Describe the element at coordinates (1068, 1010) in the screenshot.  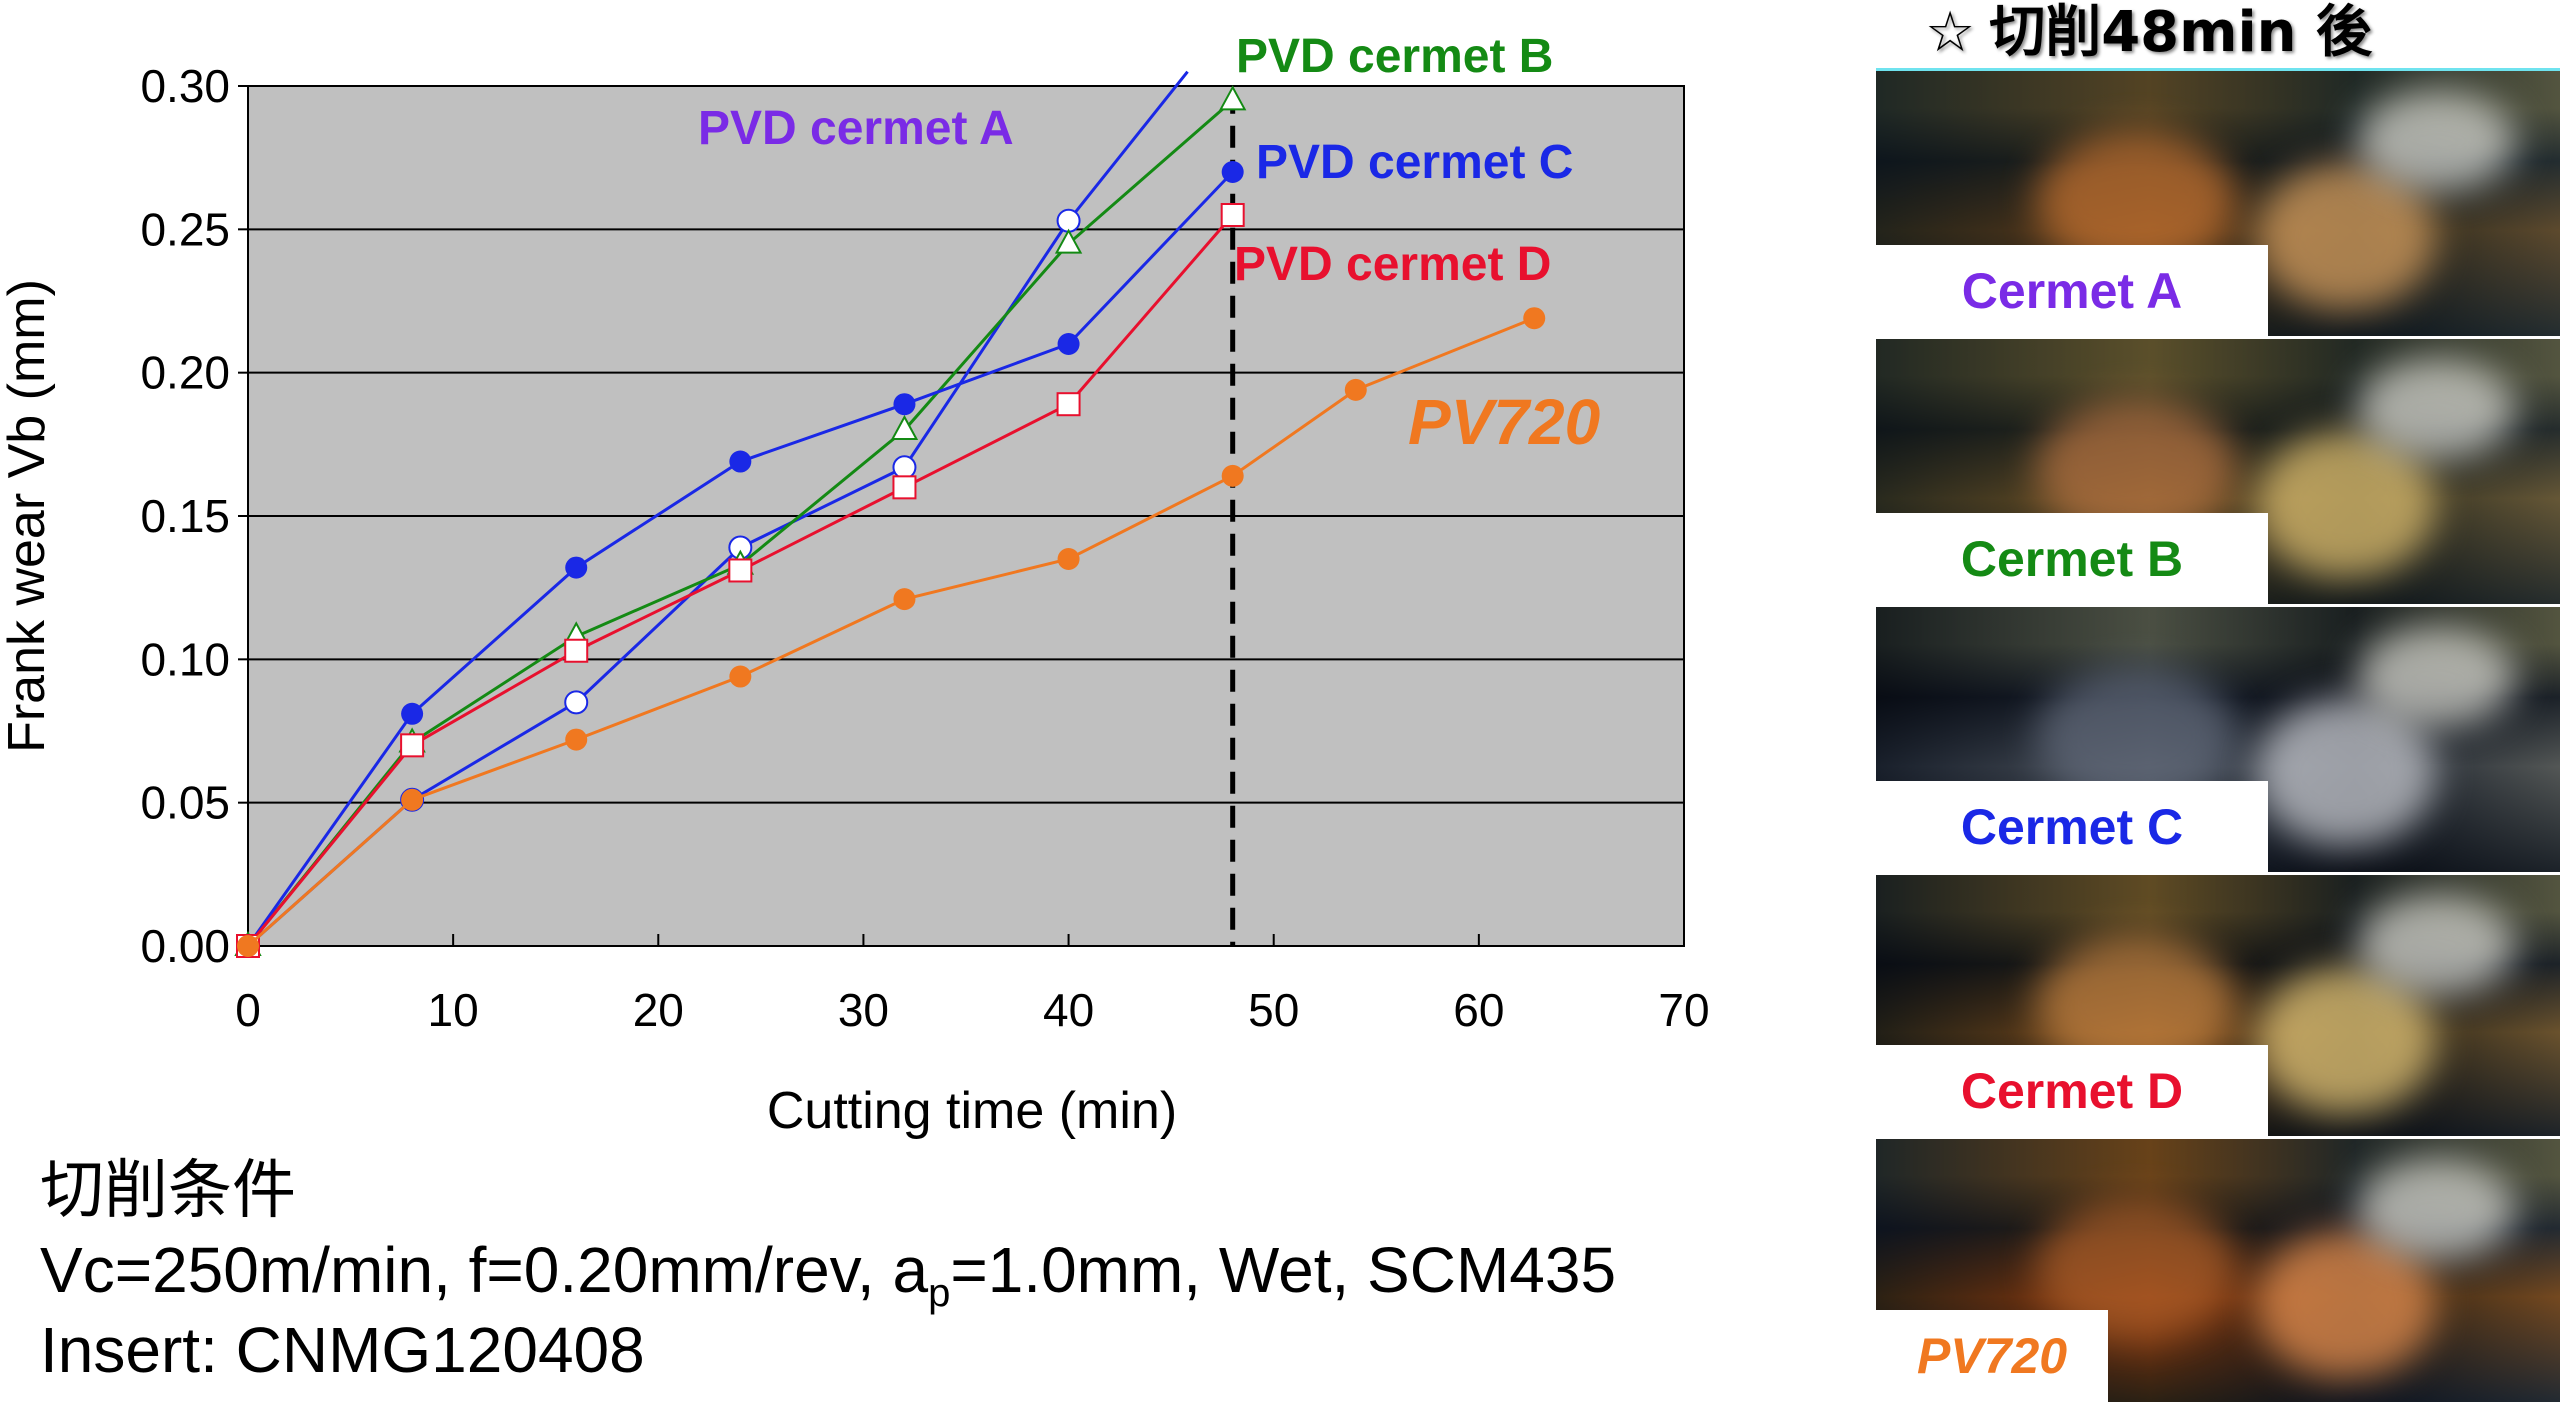
I see `x-tick-label: 40` at that location.